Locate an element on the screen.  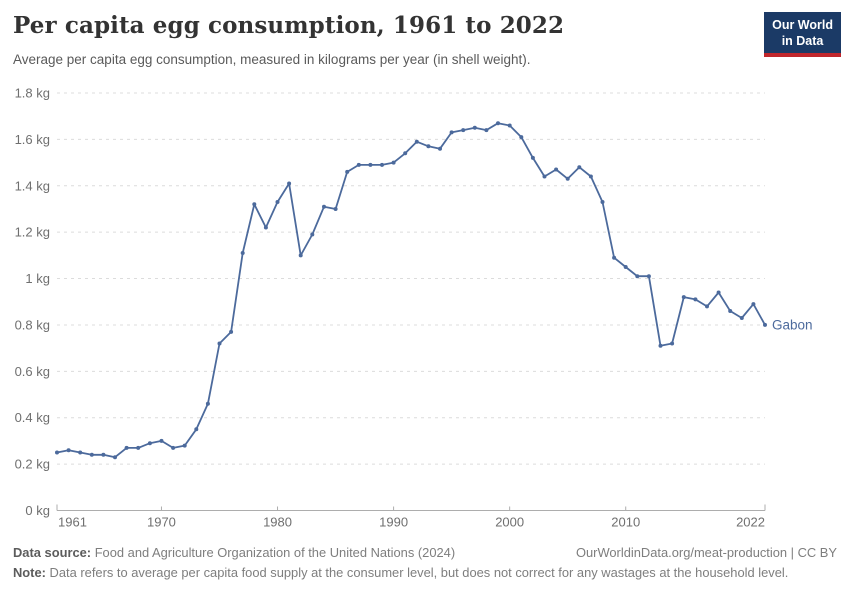
owid-logo: Our World in Data is located at coordinates (802, 34).